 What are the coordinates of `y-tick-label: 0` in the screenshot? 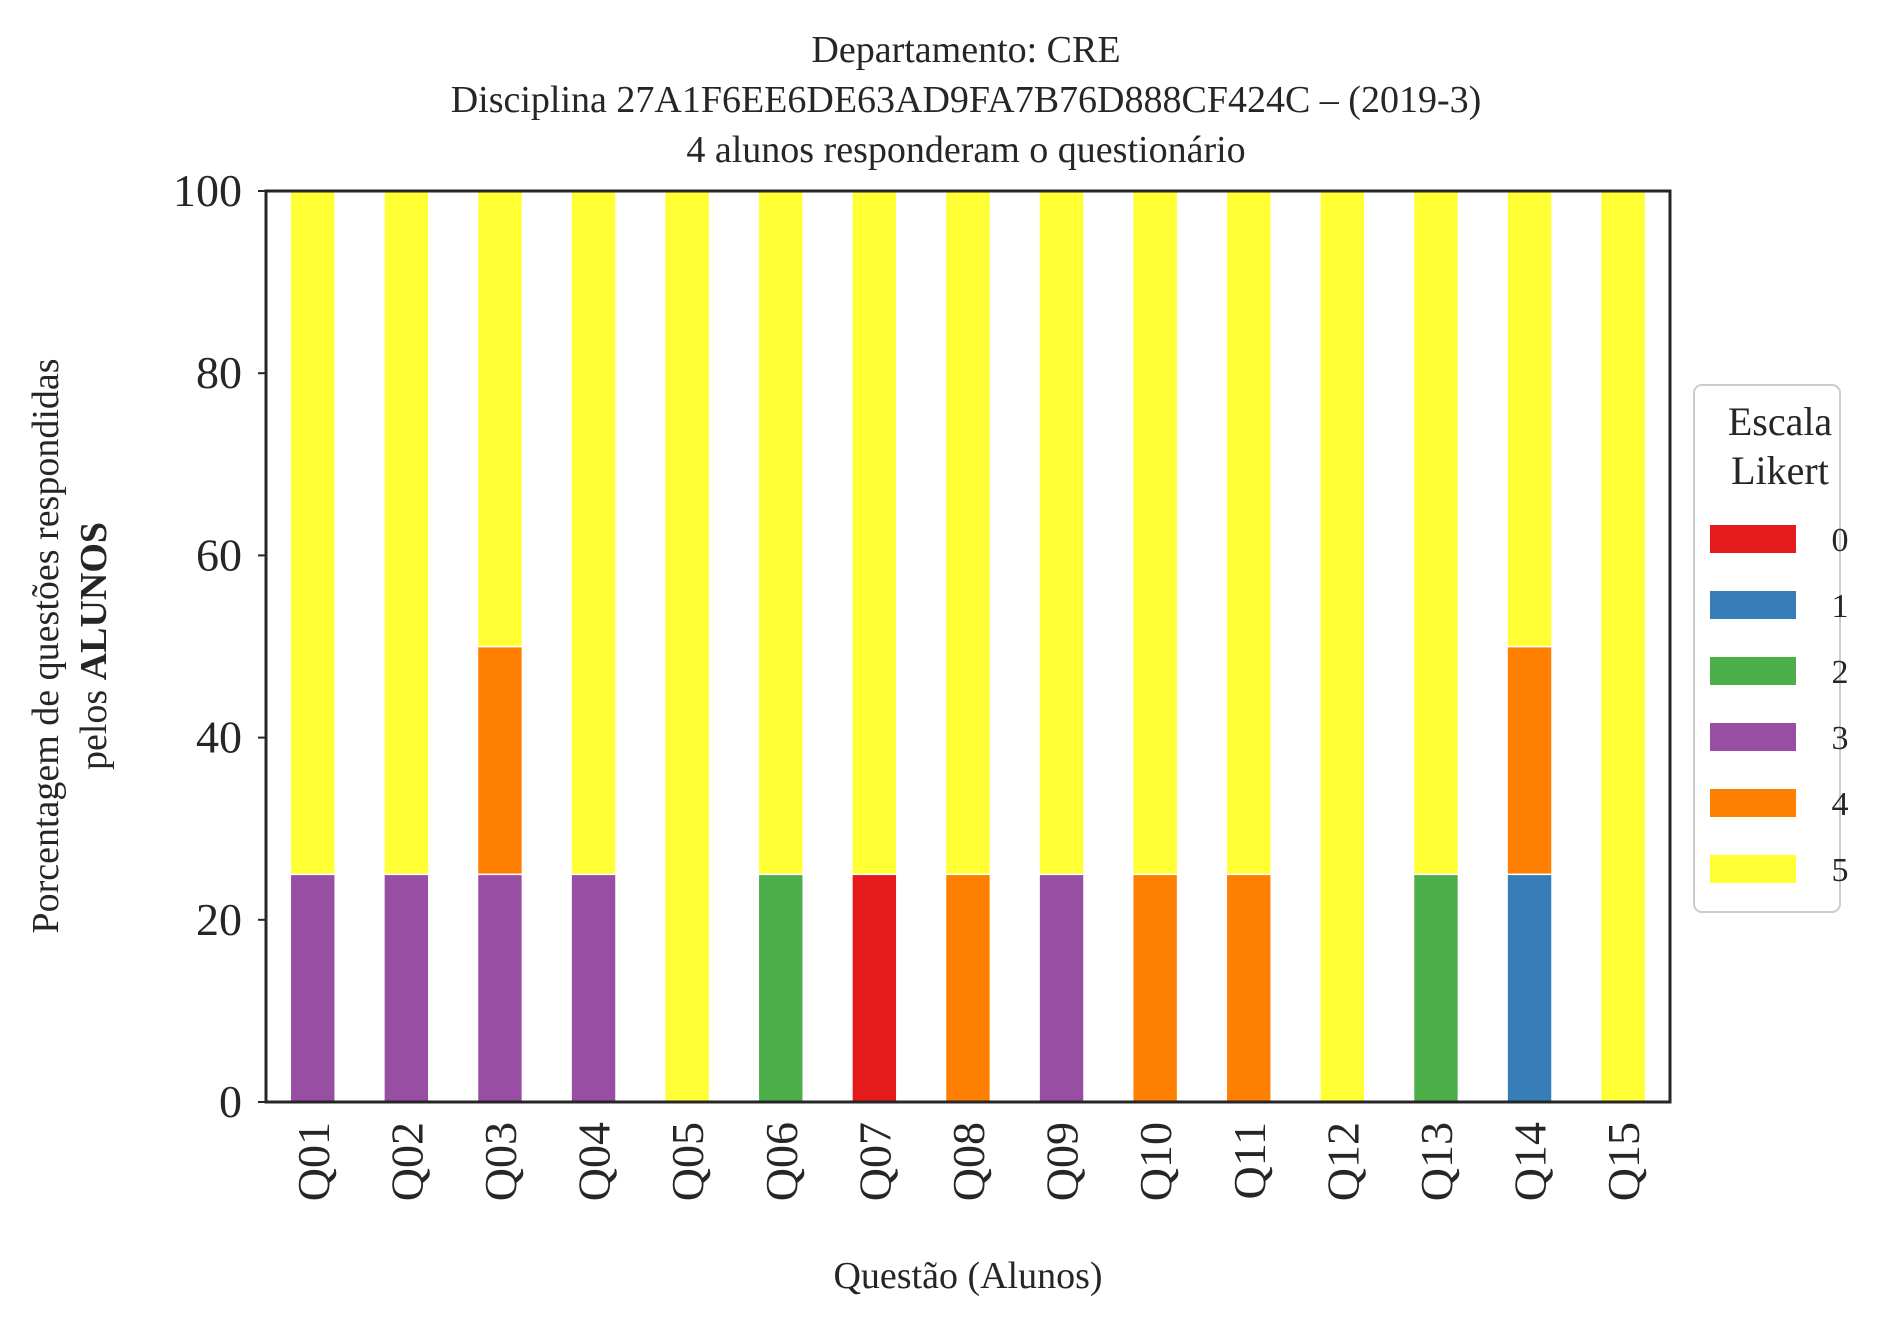 It's located at (230, 1101).